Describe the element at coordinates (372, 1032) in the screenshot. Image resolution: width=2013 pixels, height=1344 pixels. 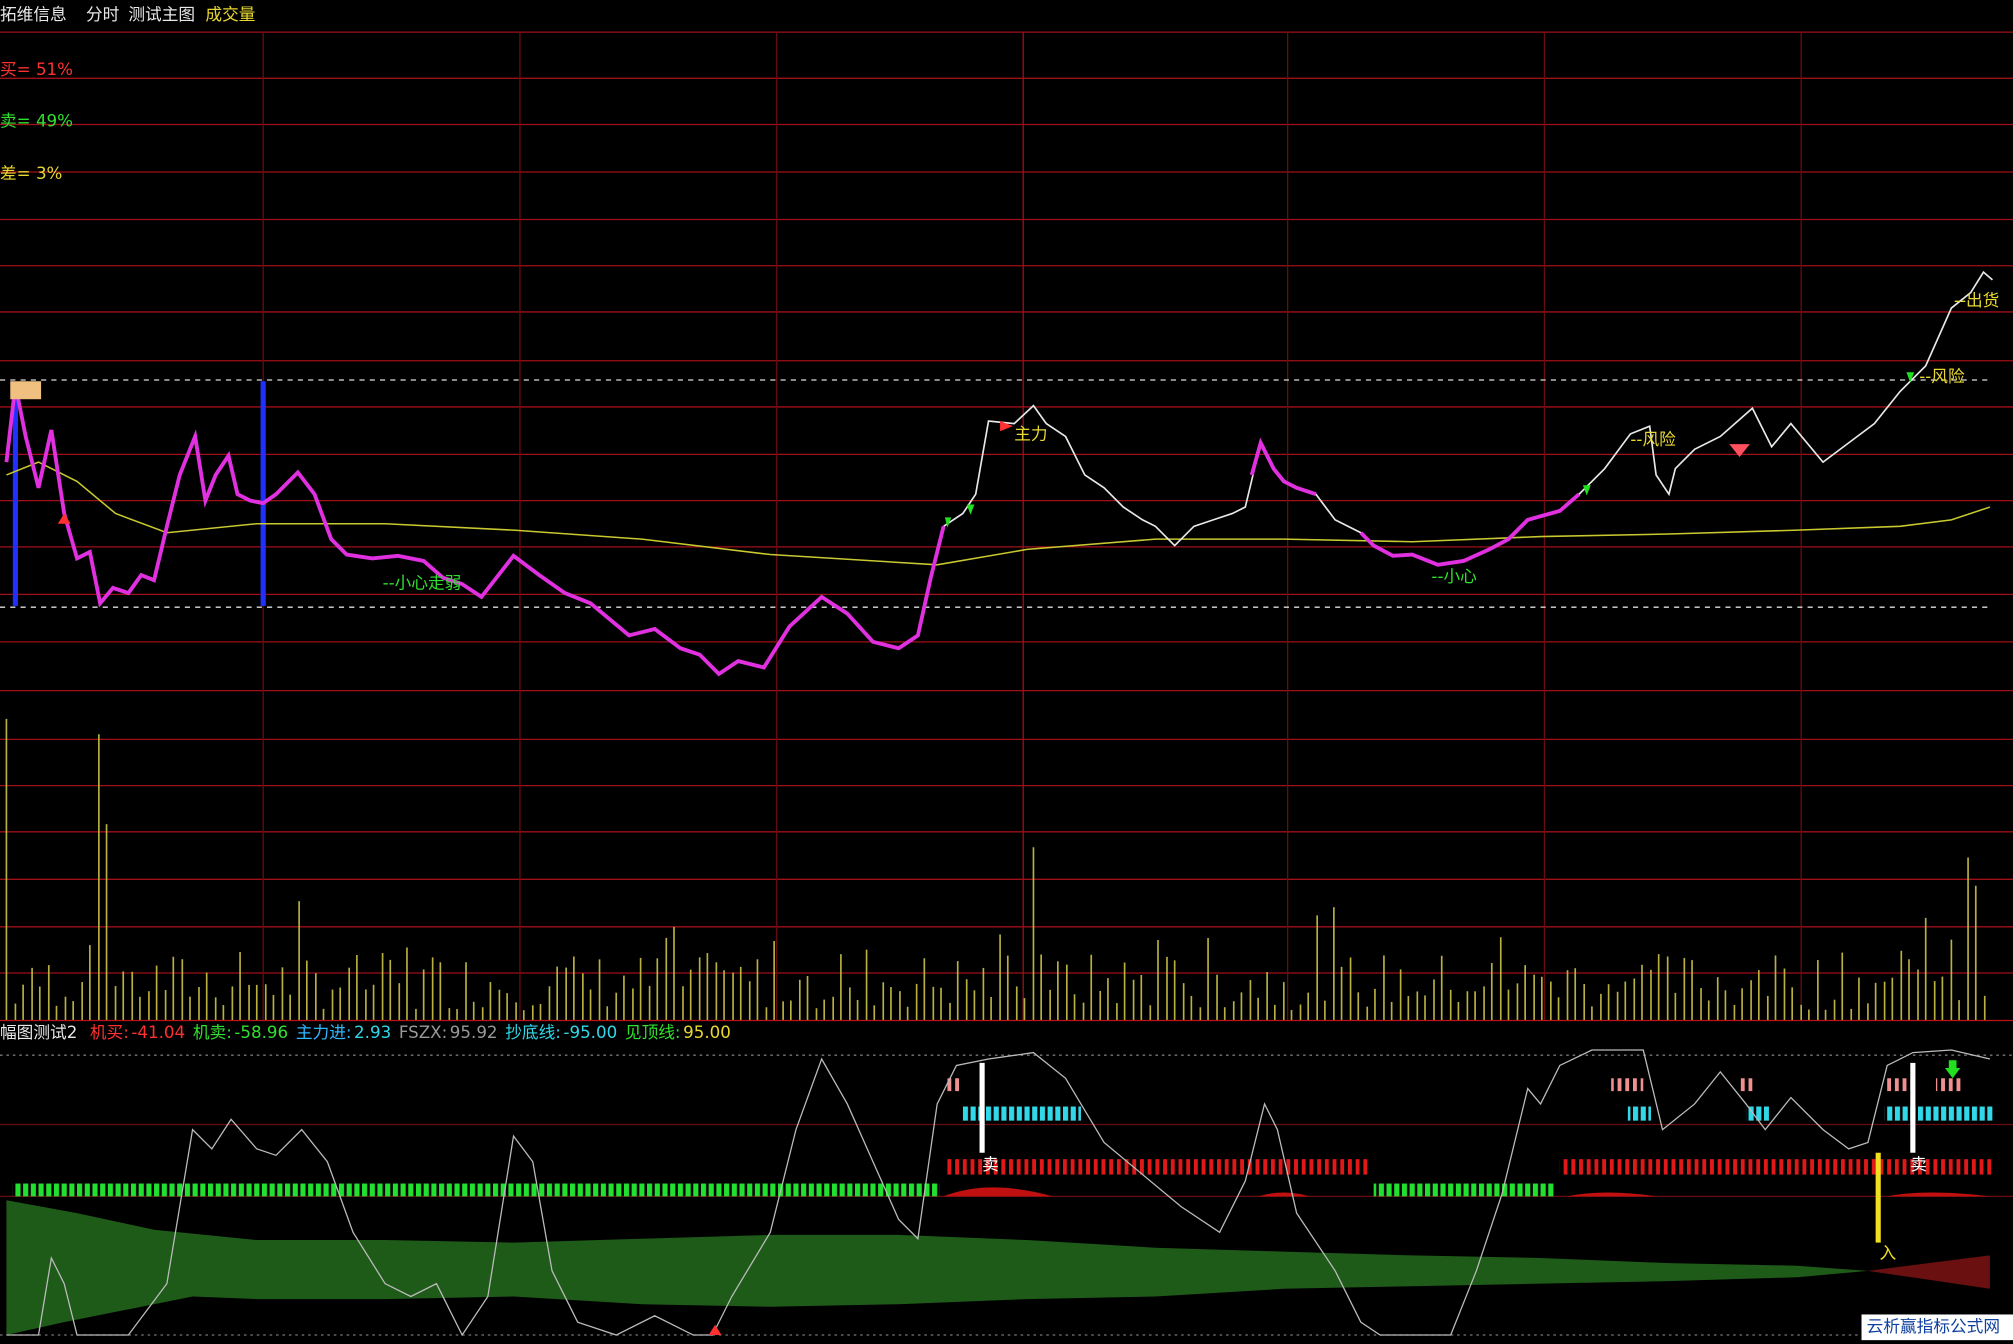
I see `legend-value: 2.93` at that location.